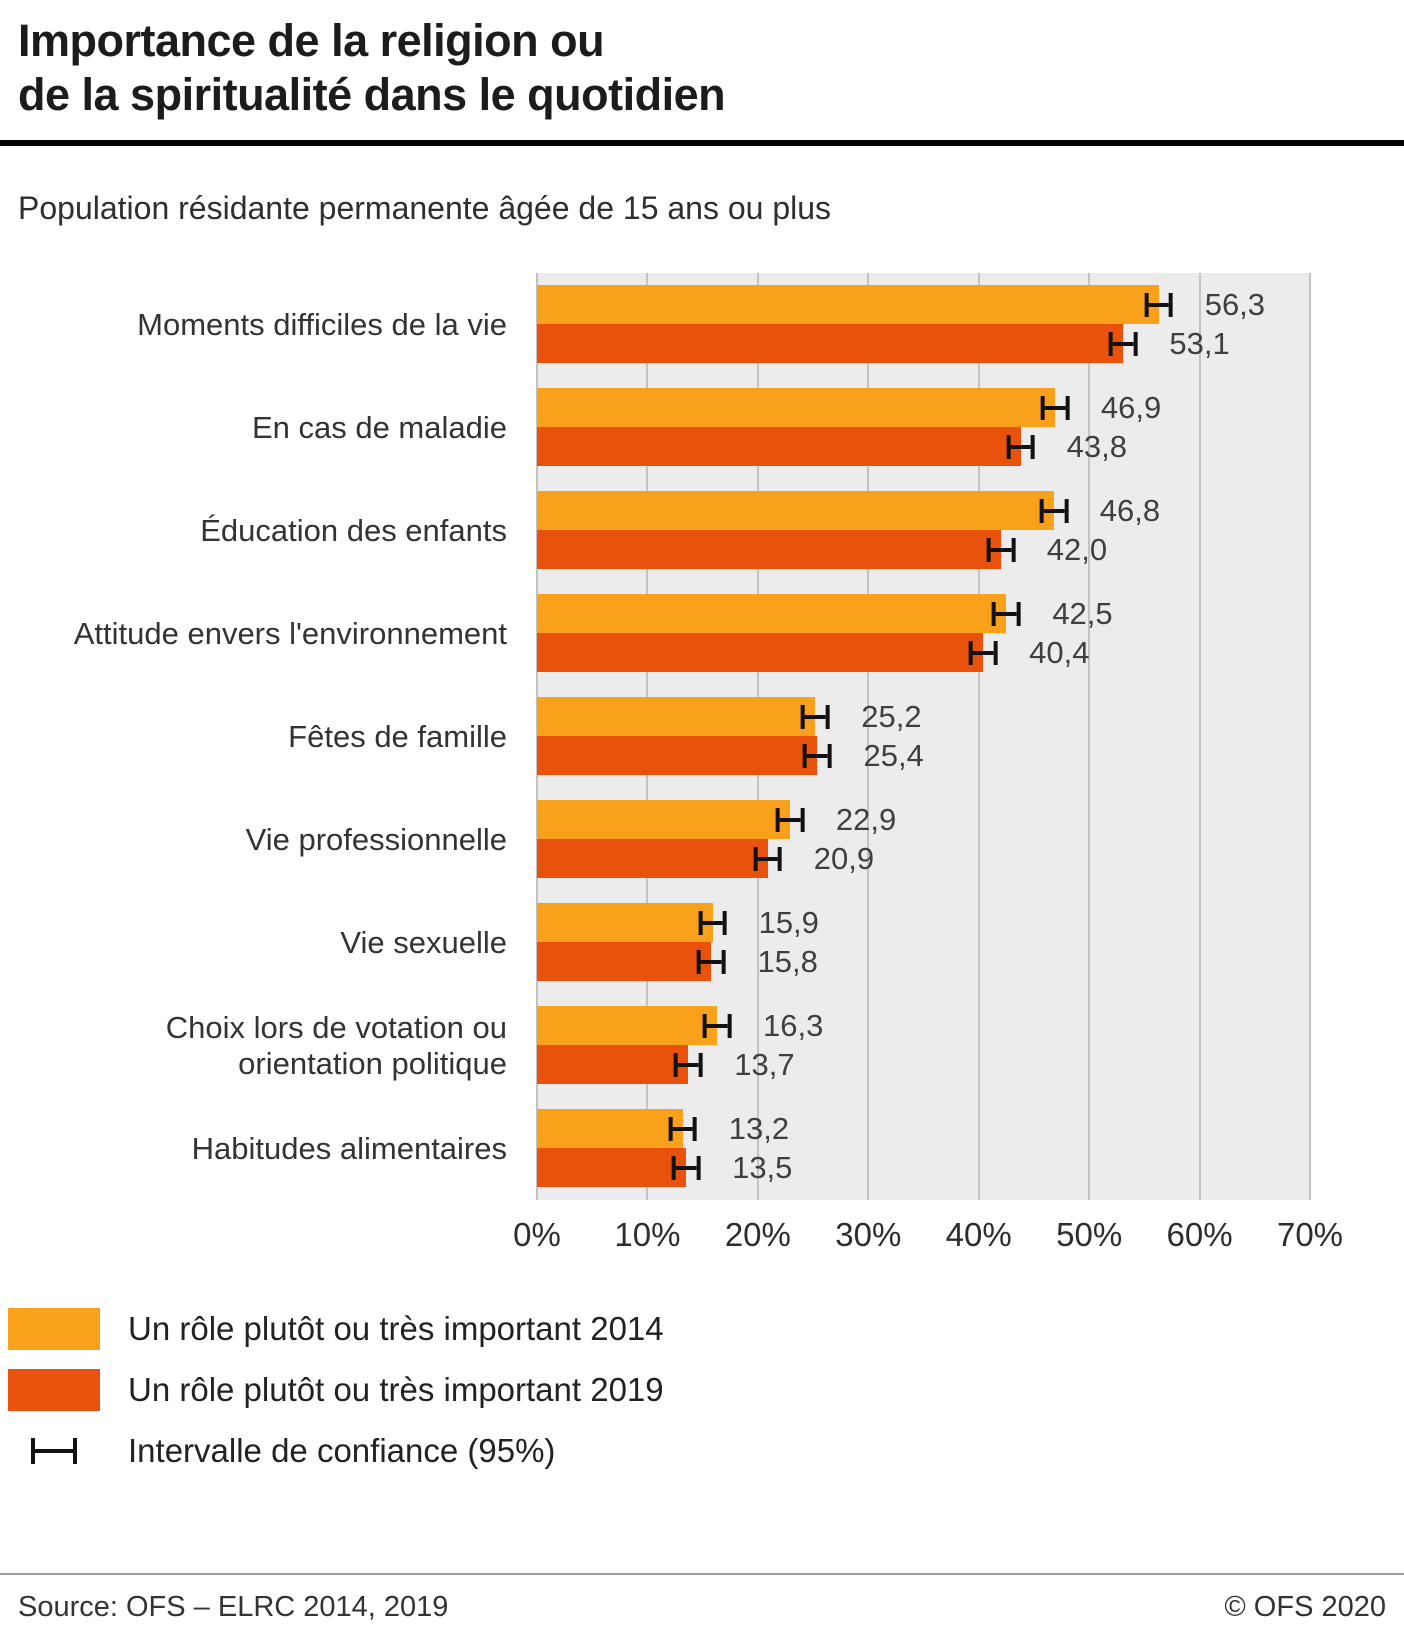 The width and height of the screenshot is (1404, 1640). I want to click on bar-group: 42,5 40,4, so click(923, 633).